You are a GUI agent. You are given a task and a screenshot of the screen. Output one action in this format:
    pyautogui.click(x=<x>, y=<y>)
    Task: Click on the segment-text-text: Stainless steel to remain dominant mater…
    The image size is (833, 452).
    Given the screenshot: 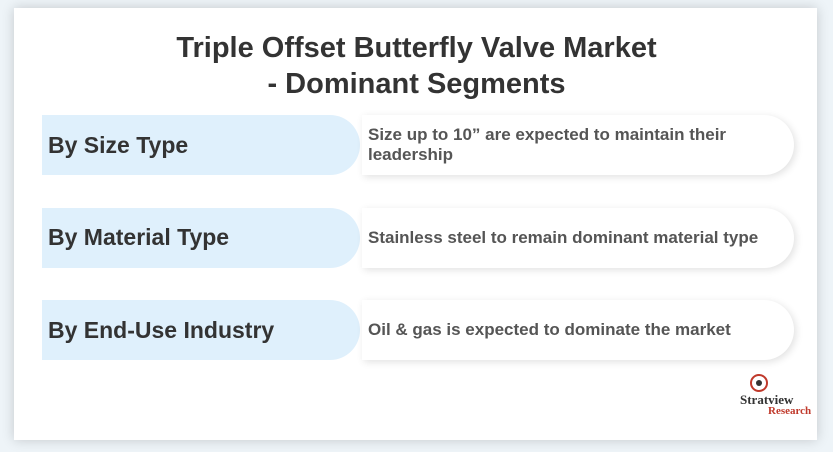 What is the action you would take?
    pyautogui.click(x=563, y=237)
    